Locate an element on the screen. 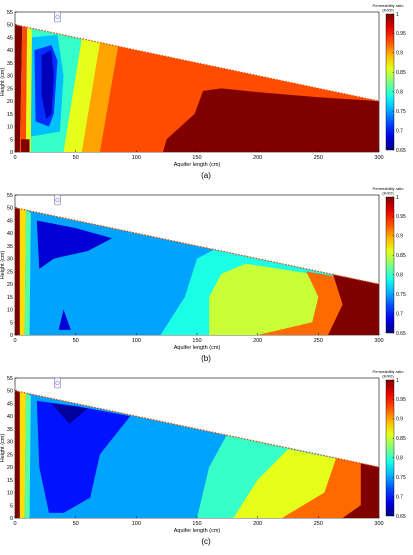 The image size is (413, 555). panel-label: (b) is located at coordinates (206, 358).